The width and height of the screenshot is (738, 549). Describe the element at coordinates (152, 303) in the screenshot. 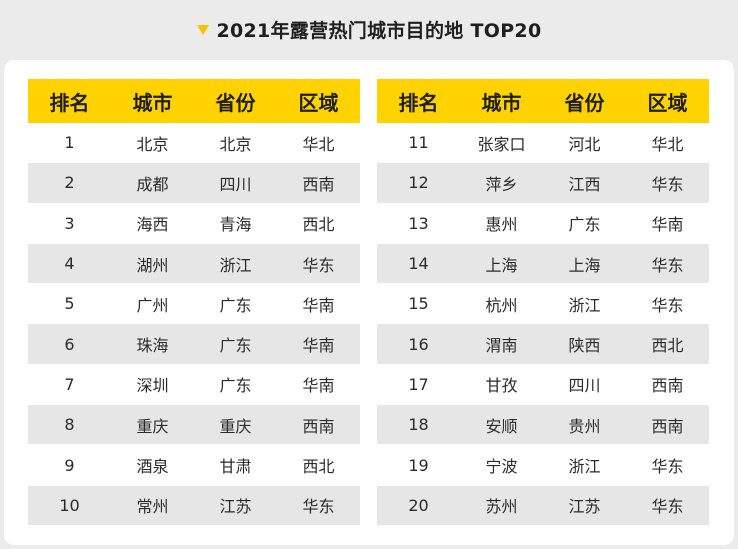

I see `cell-city: 广州` at that location.